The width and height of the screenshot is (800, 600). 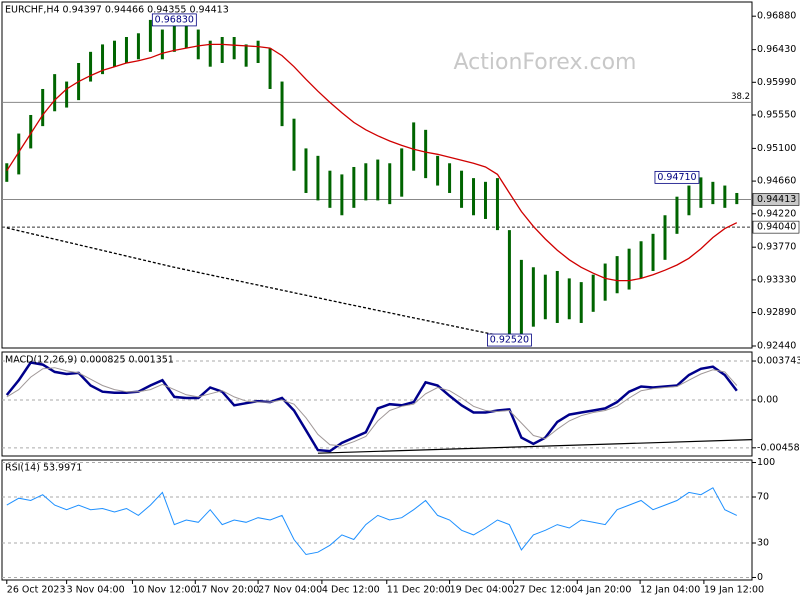 What do you see at coordinates (776, 114) in the screenshot?
I see `y-tick-label: 0.95550` at bounding box center [776, 114].